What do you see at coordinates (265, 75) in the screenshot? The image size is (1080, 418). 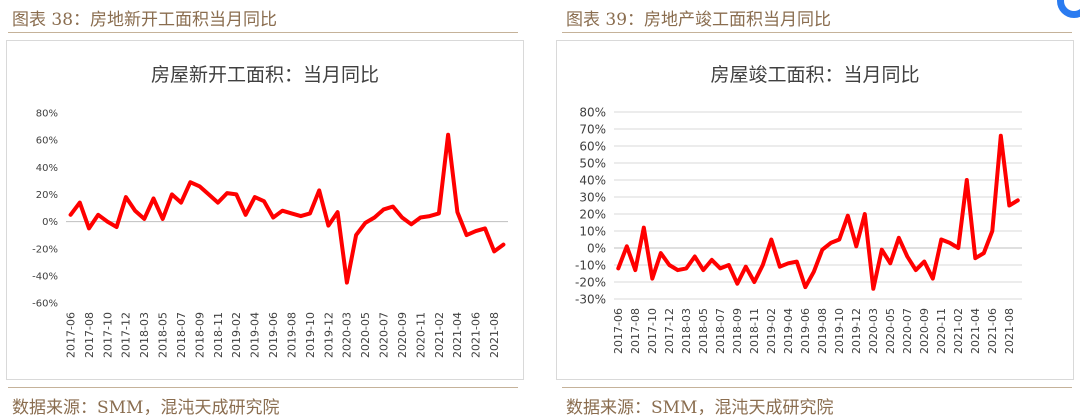 I see `chart-left-title: 房屋新开工面积：当月同比` at bounding box center [265, 75].